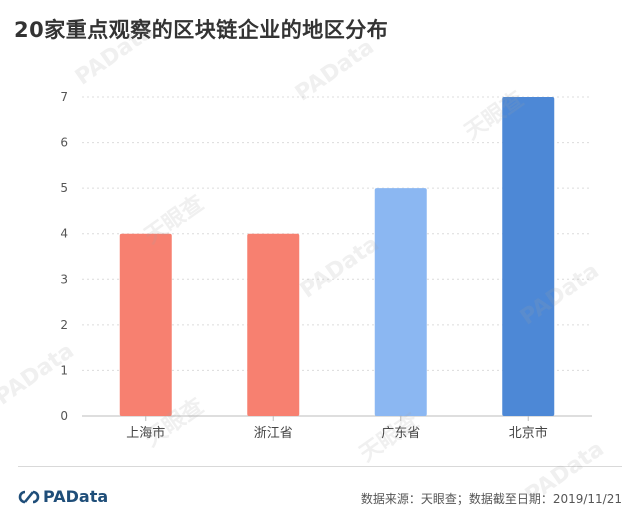 The image size is (639, 526). Describe the element at coordinates (400, 433) in the screenshot. I see `x-tick-label: 广东省` at that location.